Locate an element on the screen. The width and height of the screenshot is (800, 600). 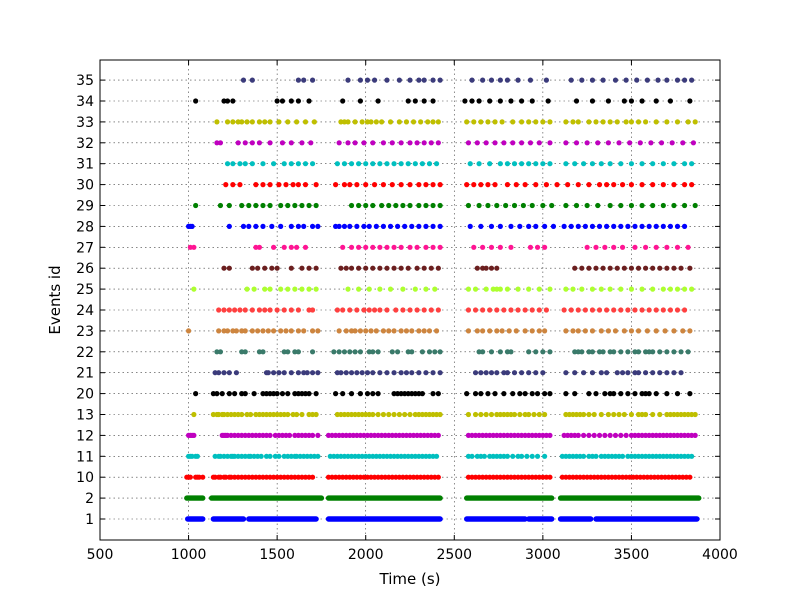
y-tick-label: 1 is located at coordinates (89, 520).